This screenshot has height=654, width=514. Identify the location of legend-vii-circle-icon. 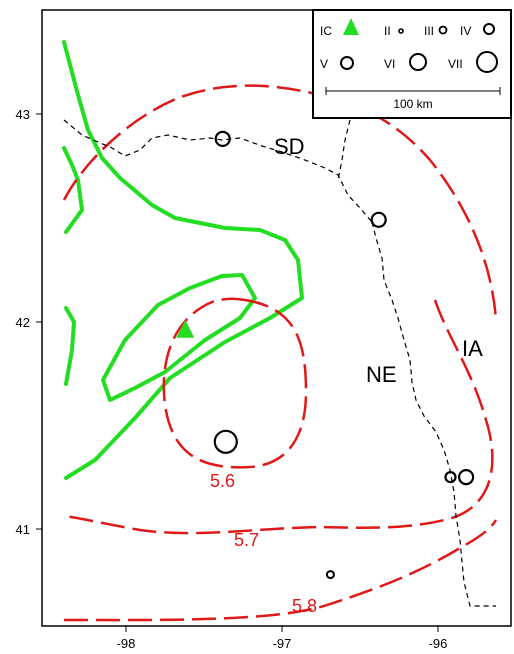
(487, 62).